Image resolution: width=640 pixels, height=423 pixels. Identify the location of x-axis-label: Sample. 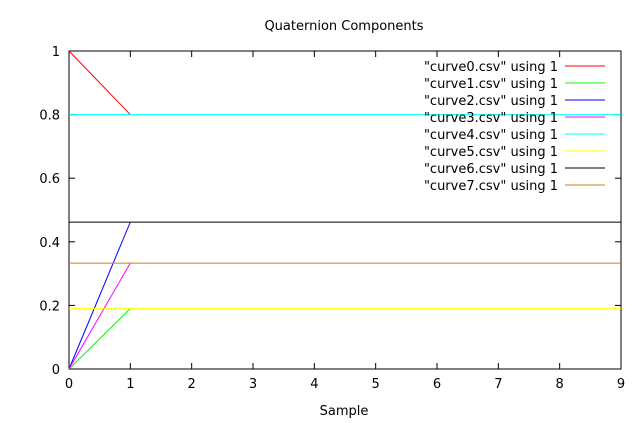
(344, 411).